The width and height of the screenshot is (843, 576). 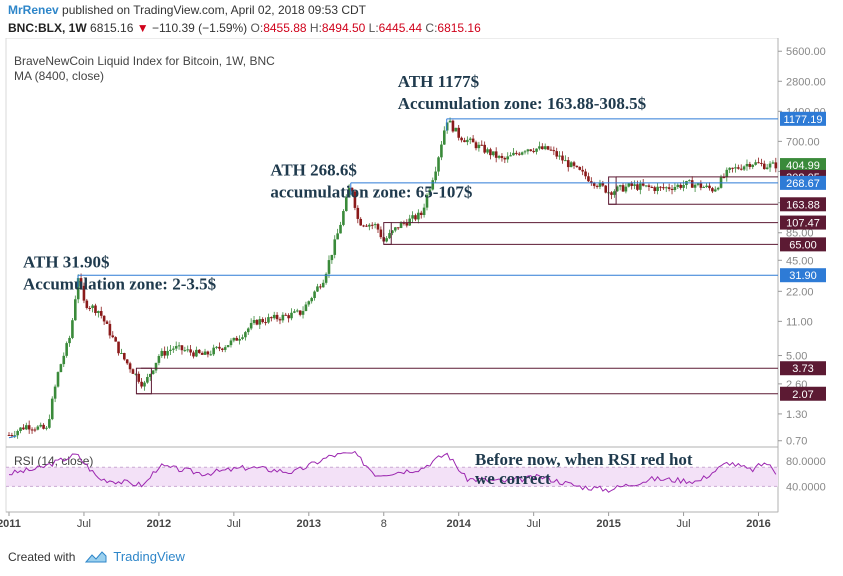 What do you see at coordinates (120, 284) in the screenshot?
I see `chart-annotation-text: Accumulation zone: 2-3.5$` at bounding box center [120, 284].